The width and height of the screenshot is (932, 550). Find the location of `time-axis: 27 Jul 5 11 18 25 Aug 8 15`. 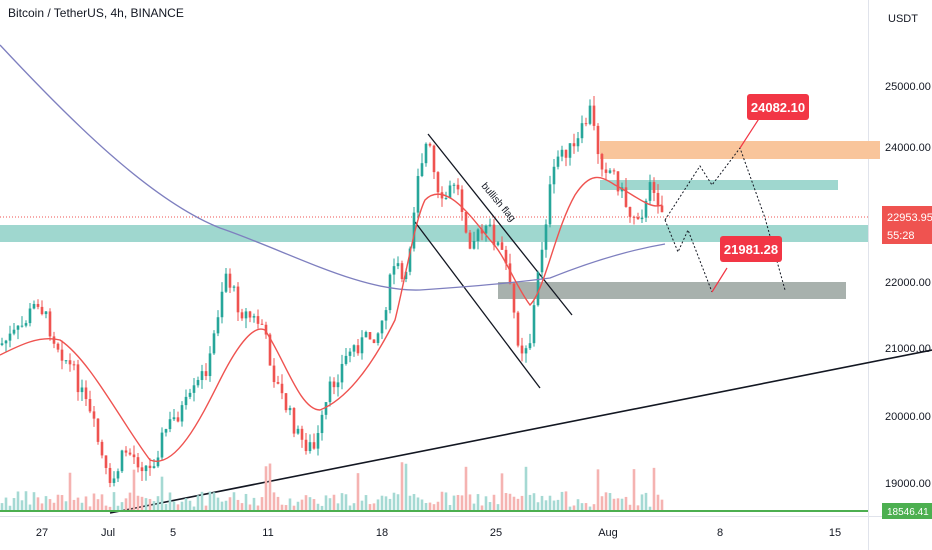

time-axis: 27 Jul 5 11 18 25 Aug 8 15 is located at coordinates (438, 533).